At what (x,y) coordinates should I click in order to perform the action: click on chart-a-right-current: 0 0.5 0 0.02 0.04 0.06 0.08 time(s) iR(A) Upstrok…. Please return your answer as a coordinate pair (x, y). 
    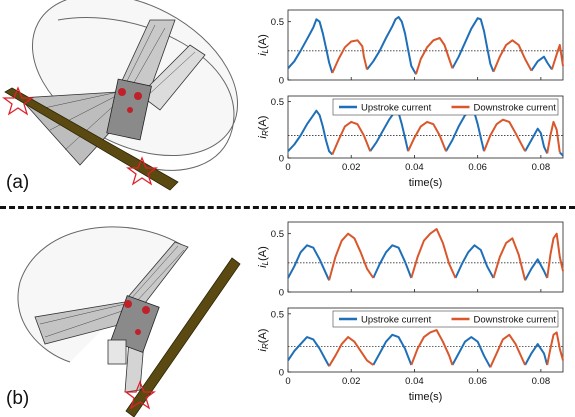
    Looking at the image, I should click on (410, 142).